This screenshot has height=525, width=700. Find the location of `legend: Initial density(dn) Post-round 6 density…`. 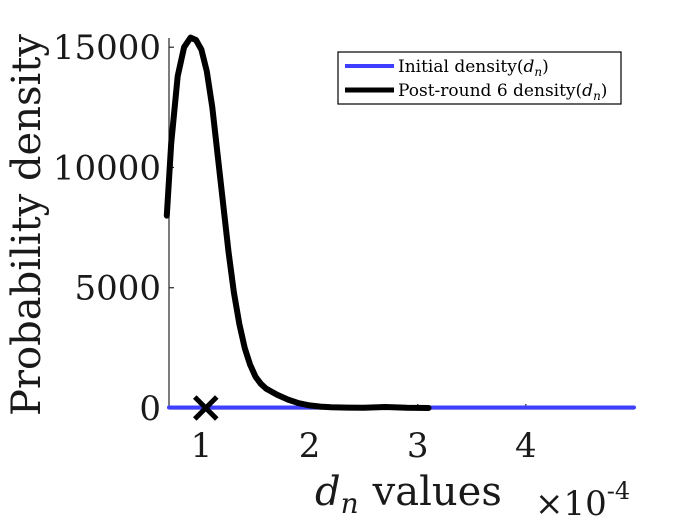

legend: Initial density(dn) Post-round 6 density… is located at coordinates (479, 78).